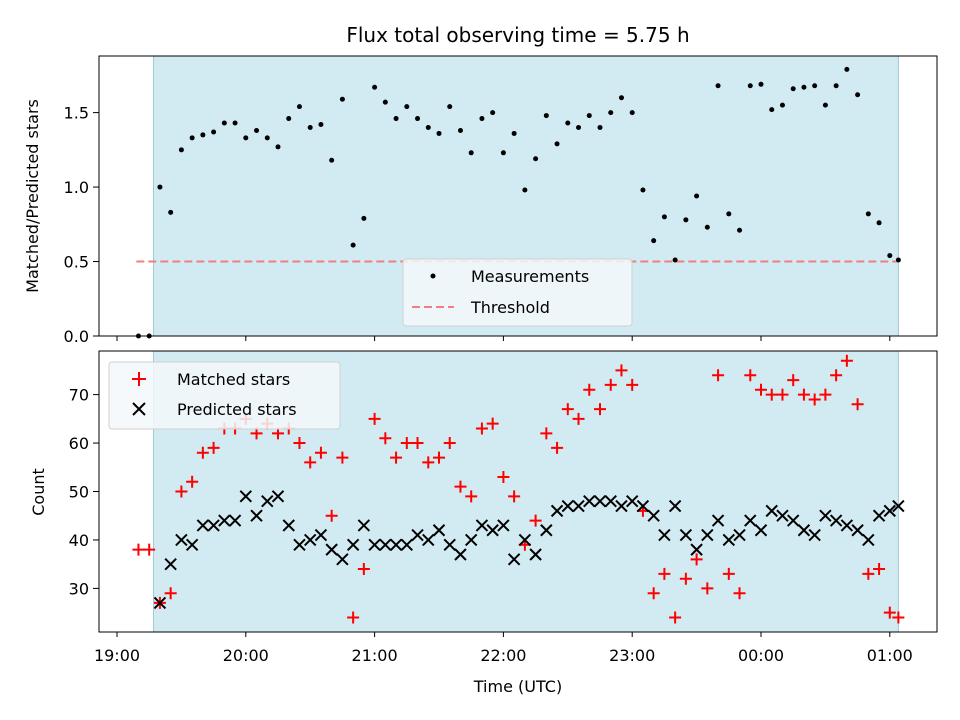  Describe the element at coordinates (632, 655) in the screenshot. I see `x-tick-label: 23:00` at that location.